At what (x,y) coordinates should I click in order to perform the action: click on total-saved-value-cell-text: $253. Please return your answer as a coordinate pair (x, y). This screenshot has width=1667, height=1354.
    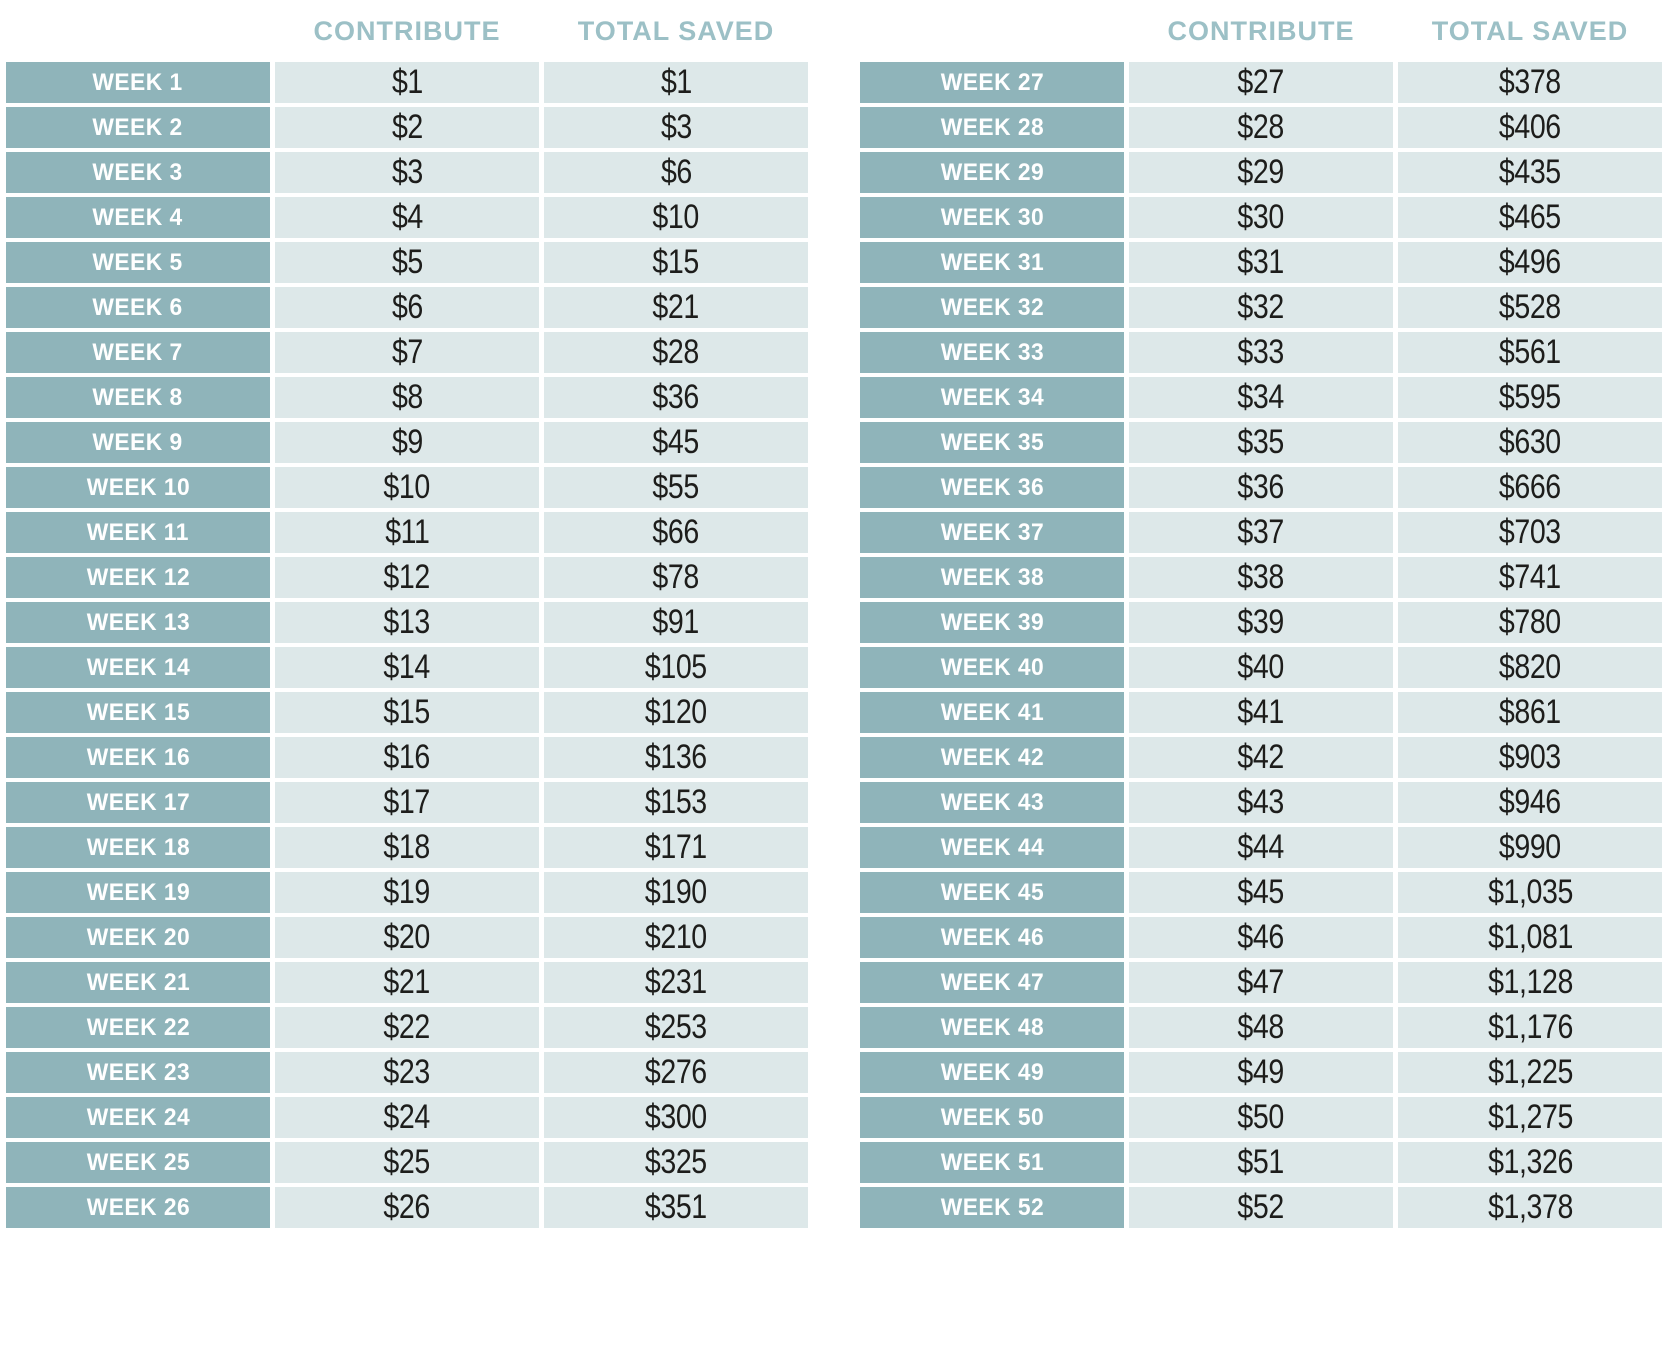
    Looking at the image, I should click on (676, 1027).